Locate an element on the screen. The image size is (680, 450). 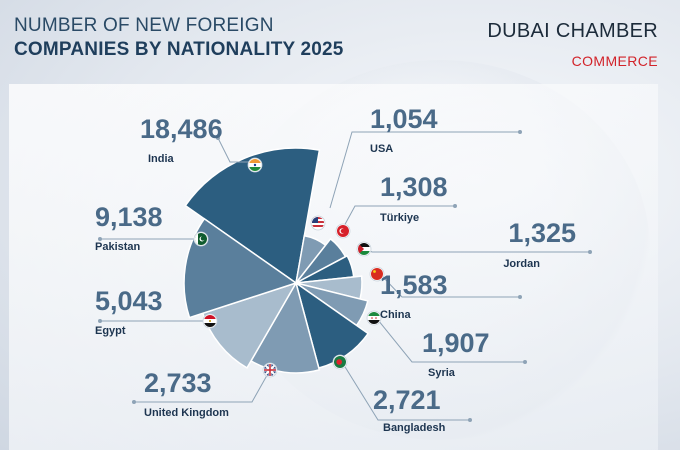
value-label-bangladesh: 2,721 is located at coordinates (407, 400).